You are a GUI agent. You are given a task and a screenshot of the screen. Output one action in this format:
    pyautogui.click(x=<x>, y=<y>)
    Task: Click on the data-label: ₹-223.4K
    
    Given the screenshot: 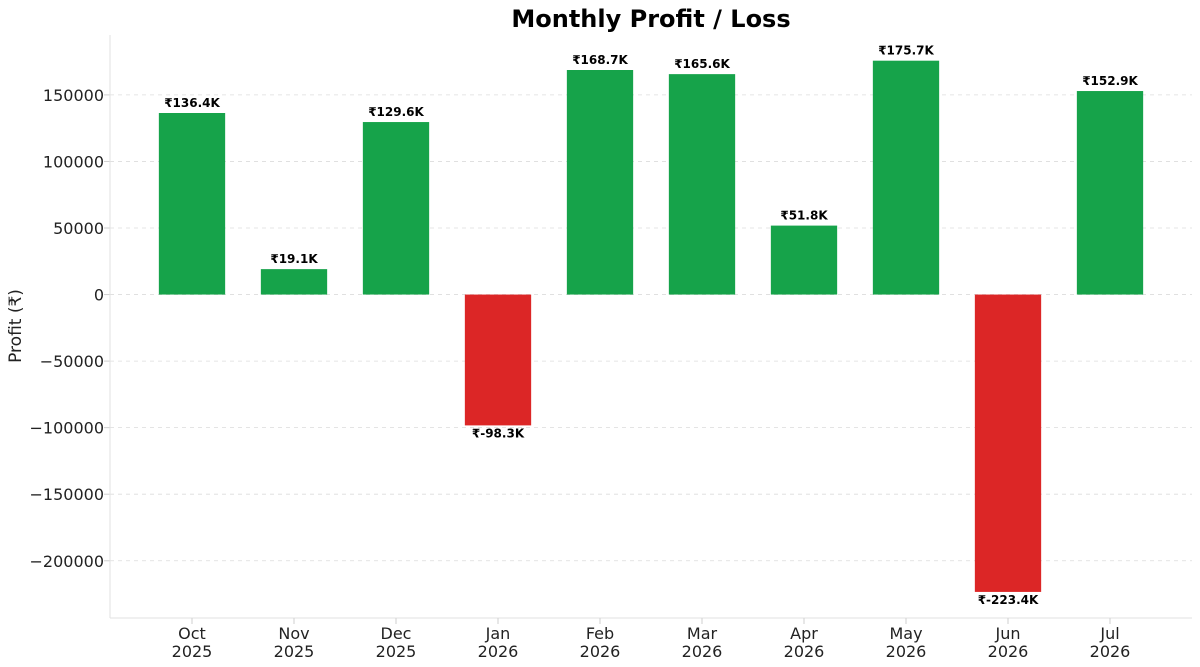 What is the action you would take?
    pyautogui.click(x=1008, y=600)
    